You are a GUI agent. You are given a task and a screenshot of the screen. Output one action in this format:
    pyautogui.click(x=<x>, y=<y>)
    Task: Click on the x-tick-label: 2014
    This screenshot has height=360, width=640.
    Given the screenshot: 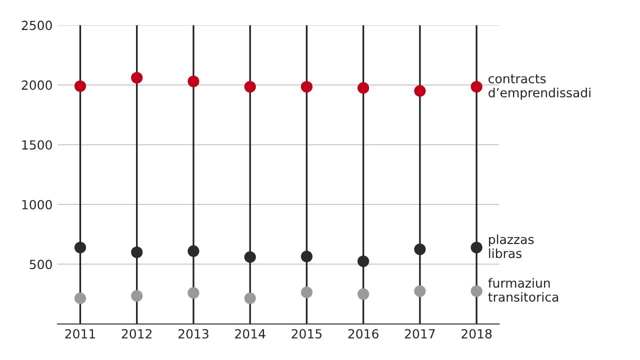 What is the action you would take?
    pyautogui.click(x=250, y=334)
    